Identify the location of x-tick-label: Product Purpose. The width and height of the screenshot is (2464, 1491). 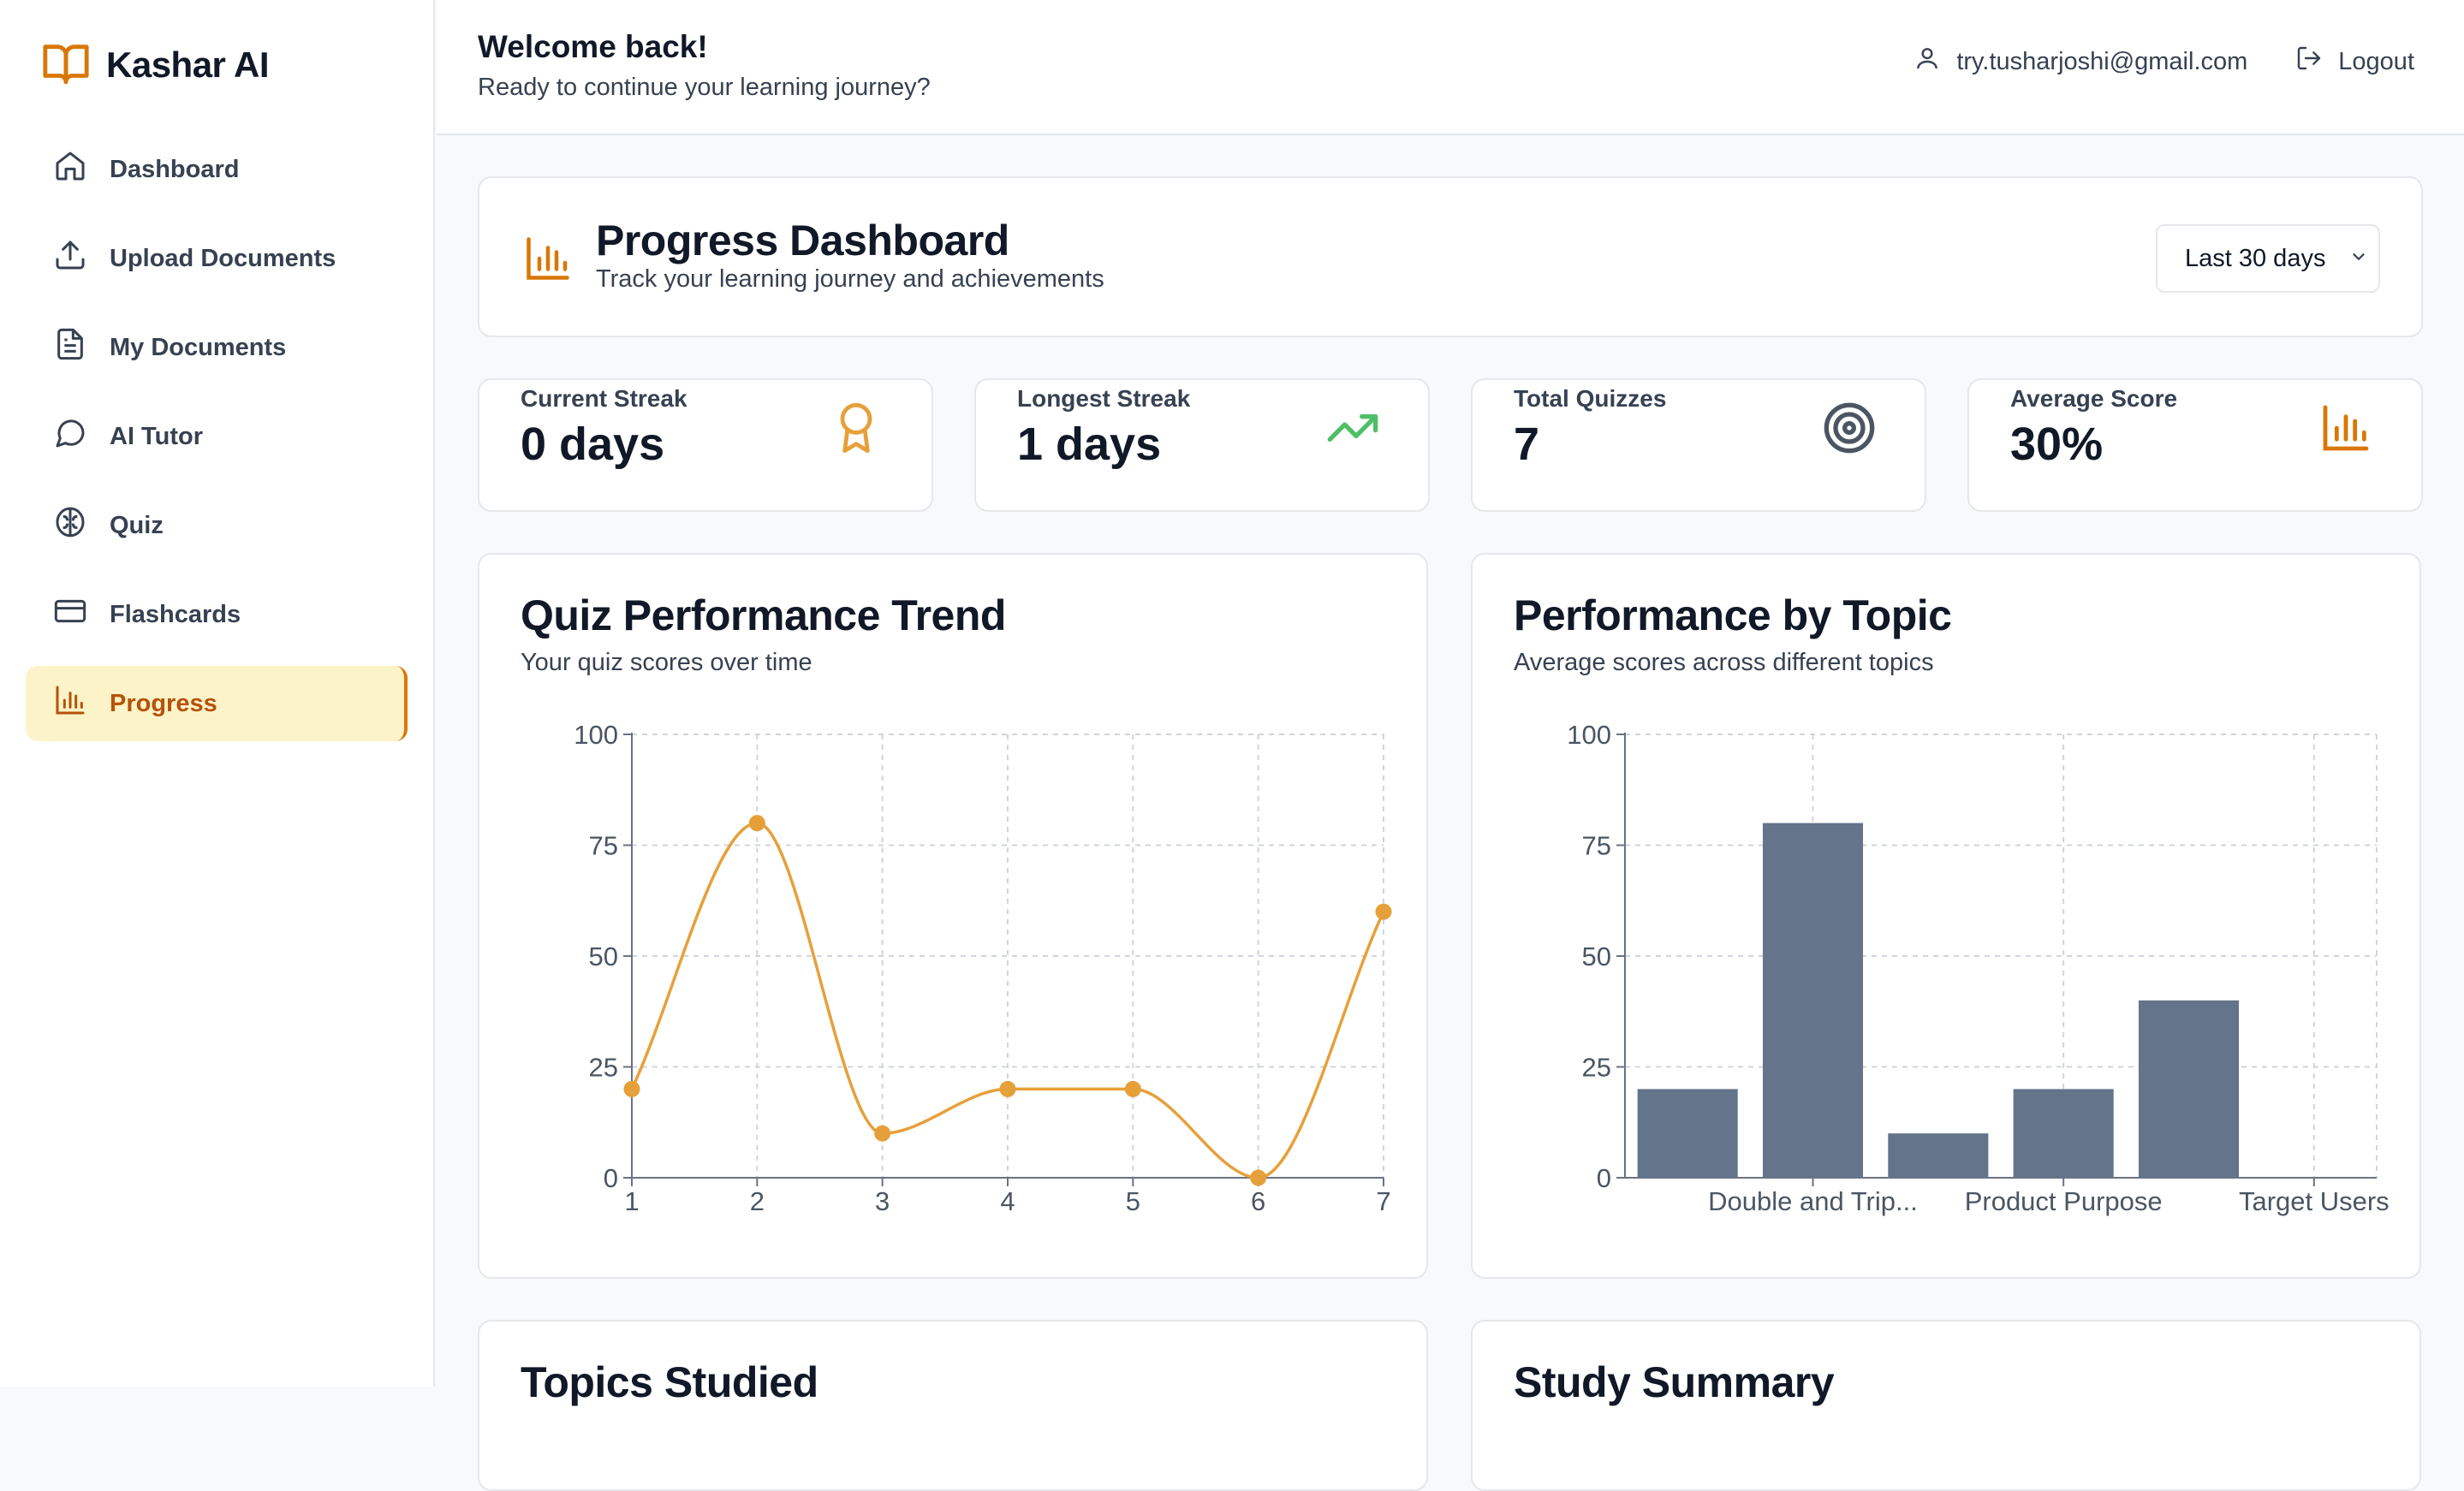
(2064, 1201).